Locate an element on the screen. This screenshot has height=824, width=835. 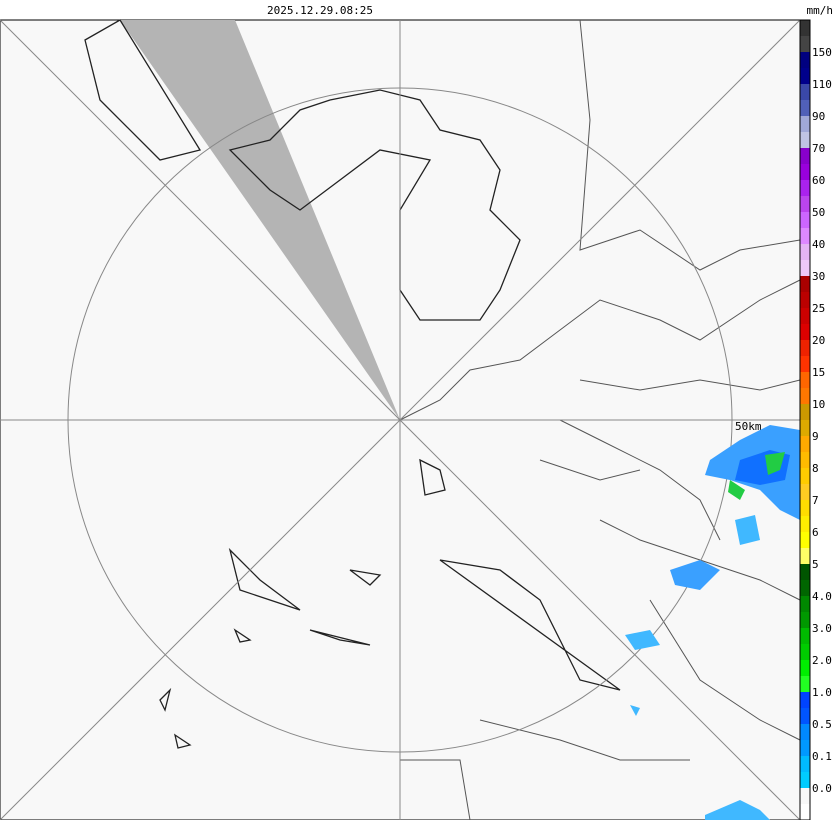
legend-label: 9 is located at coordinates (815, 436).